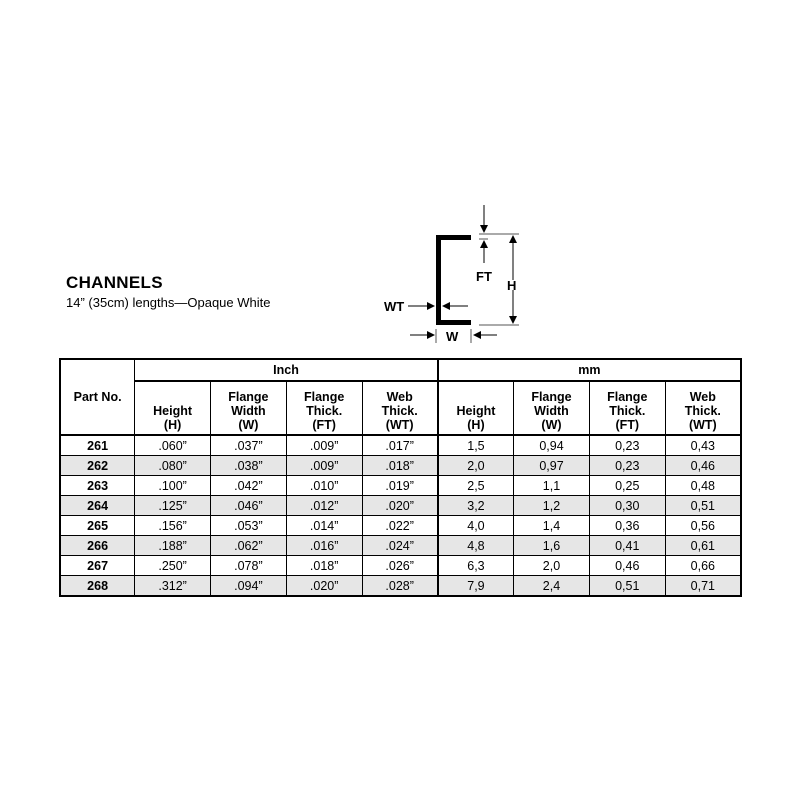  Describe the element at coordinates (286, 370) in the screenshot. I see `group-header-inch: Inch` at that location.